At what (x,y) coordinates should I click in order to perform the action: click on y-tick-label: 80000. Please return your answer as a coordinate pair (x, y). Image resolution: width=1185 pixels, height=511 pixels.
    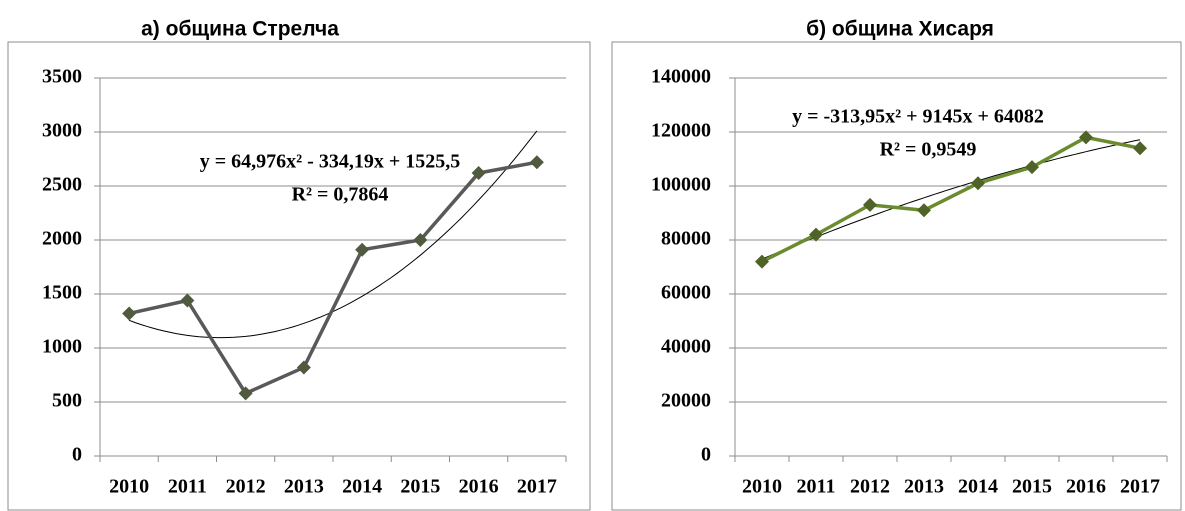
    Looking at the image, I should click on (686, 239).